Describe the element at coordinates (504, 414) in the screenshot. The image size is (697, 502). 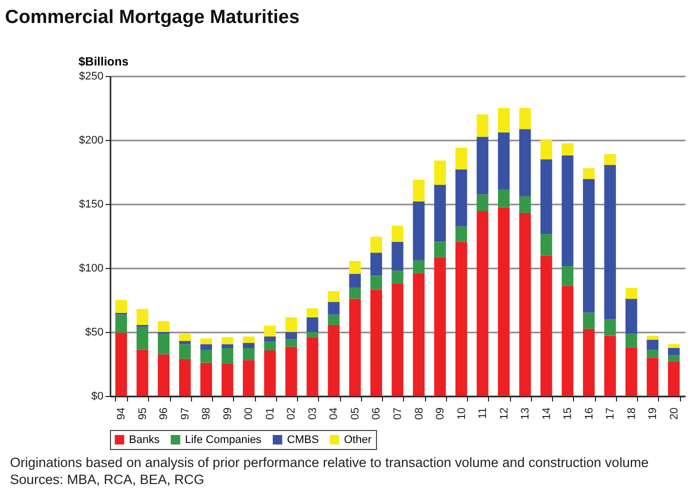
I see `x-tick-label: 12` at that location.